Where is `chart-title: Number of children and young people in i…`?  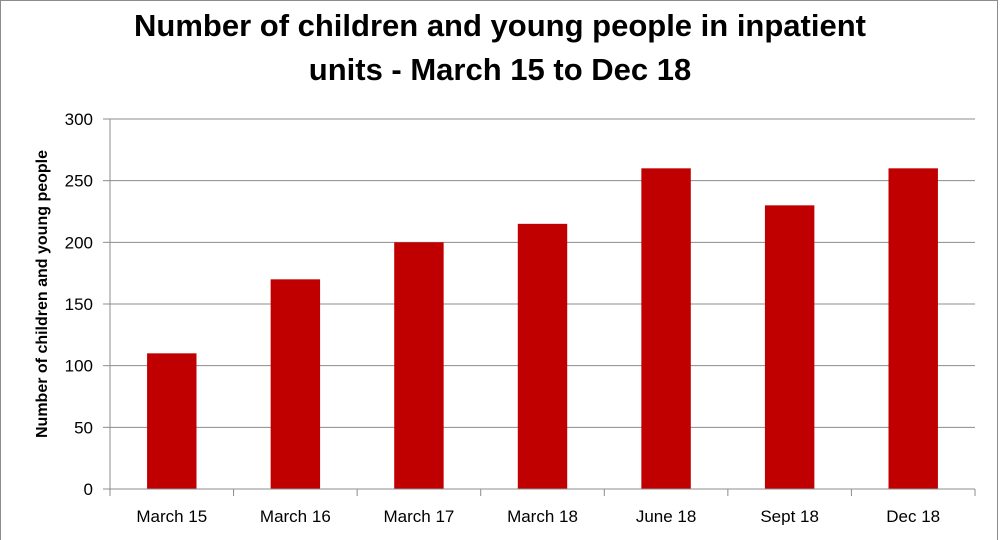 chart-title: Number of children and young people in i… is located at coordinates (500, 48).